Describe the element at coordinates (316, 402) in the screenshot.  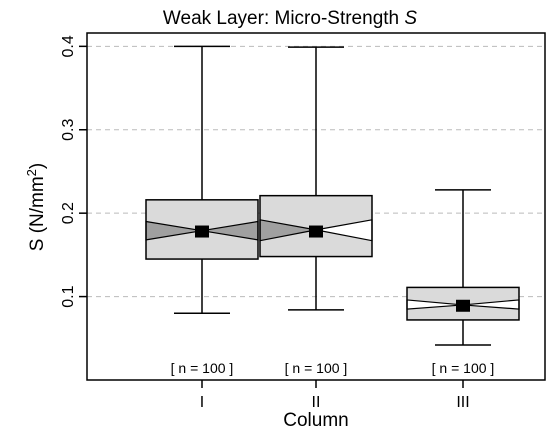
I see `x-tick-label: II` at that location.